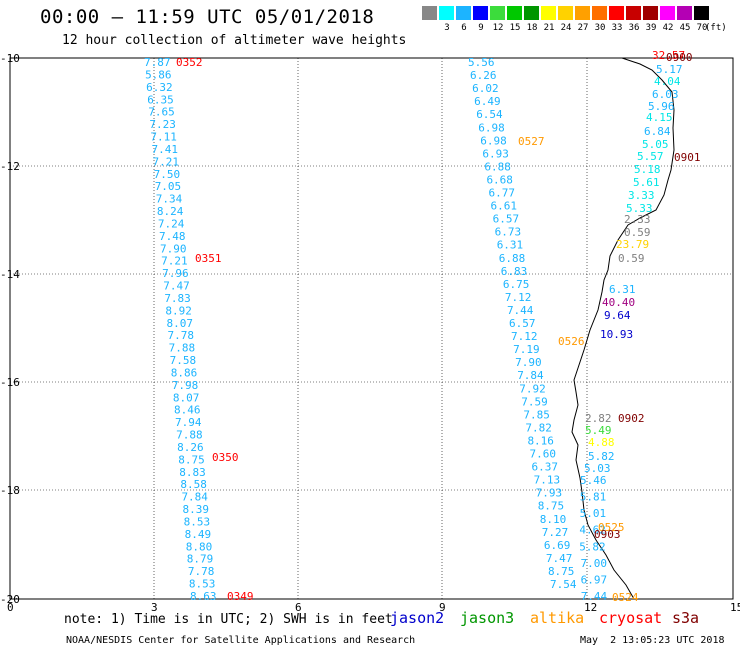 This screenshot has height=650, width=740. I want to click on swh-value-label: 8.53, so click(202, 584).